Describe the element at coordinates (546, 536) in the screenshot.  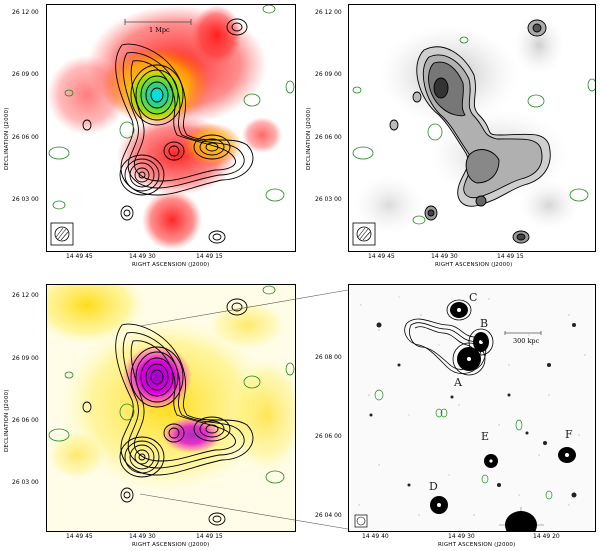
I see `ra-tick: 14 49 20` at that location.